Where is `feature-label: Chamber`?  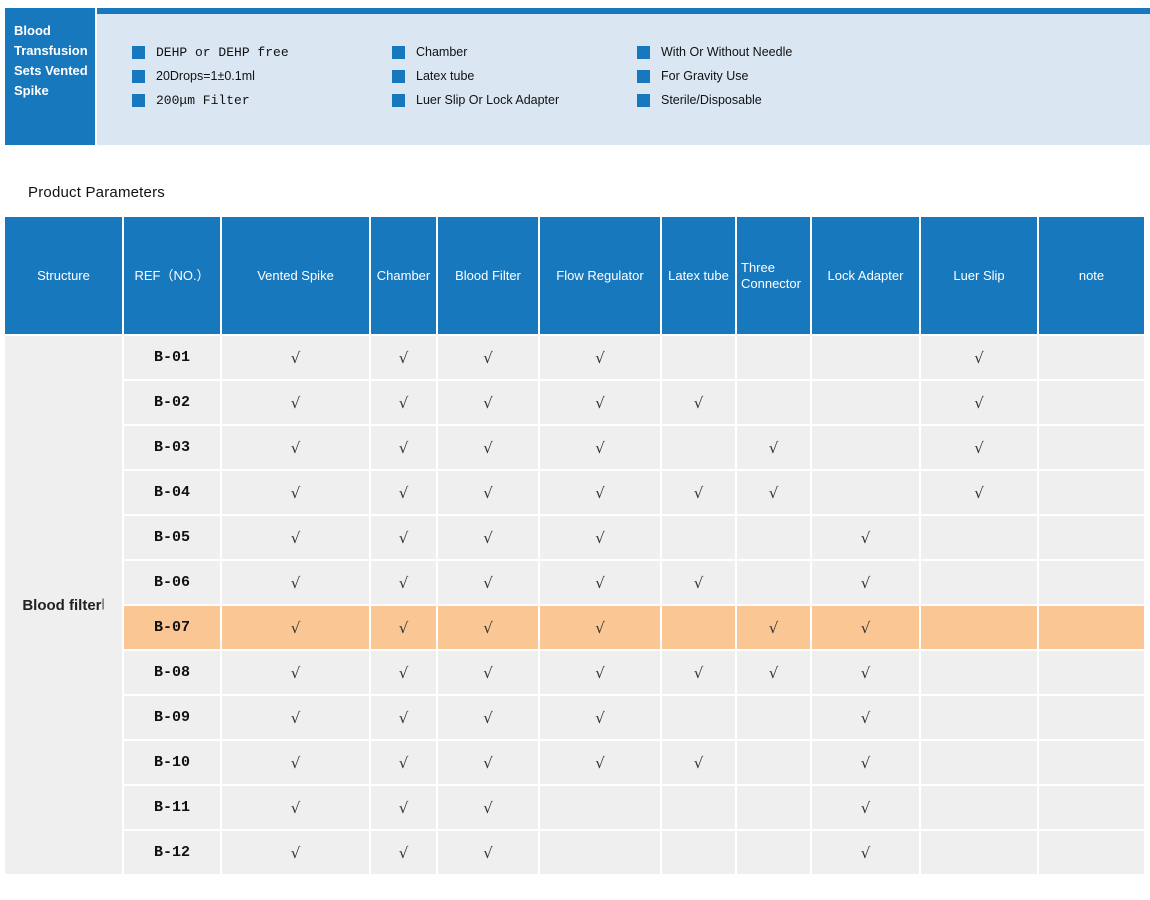
feature-label: Chamber is located at coordinates (442, 52).